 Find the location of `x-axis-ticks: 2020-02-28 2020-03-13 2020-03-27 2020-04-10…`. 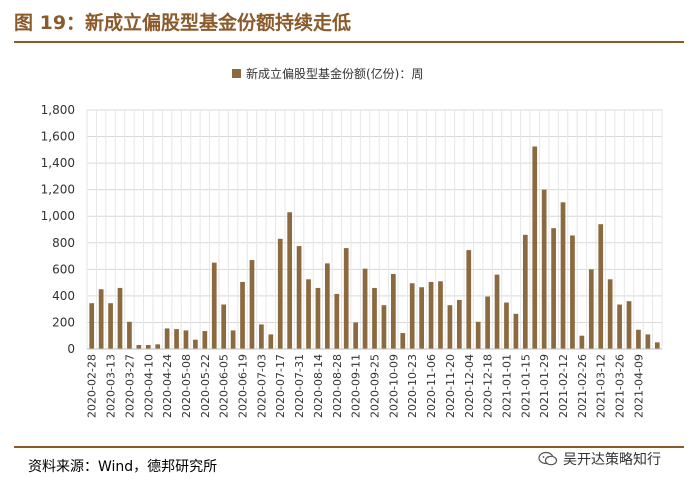

x-axis-ticks: 2020-02-28 2020-03-13 2020-03-27 2020-04-10… is located at coordinates (366, 386).